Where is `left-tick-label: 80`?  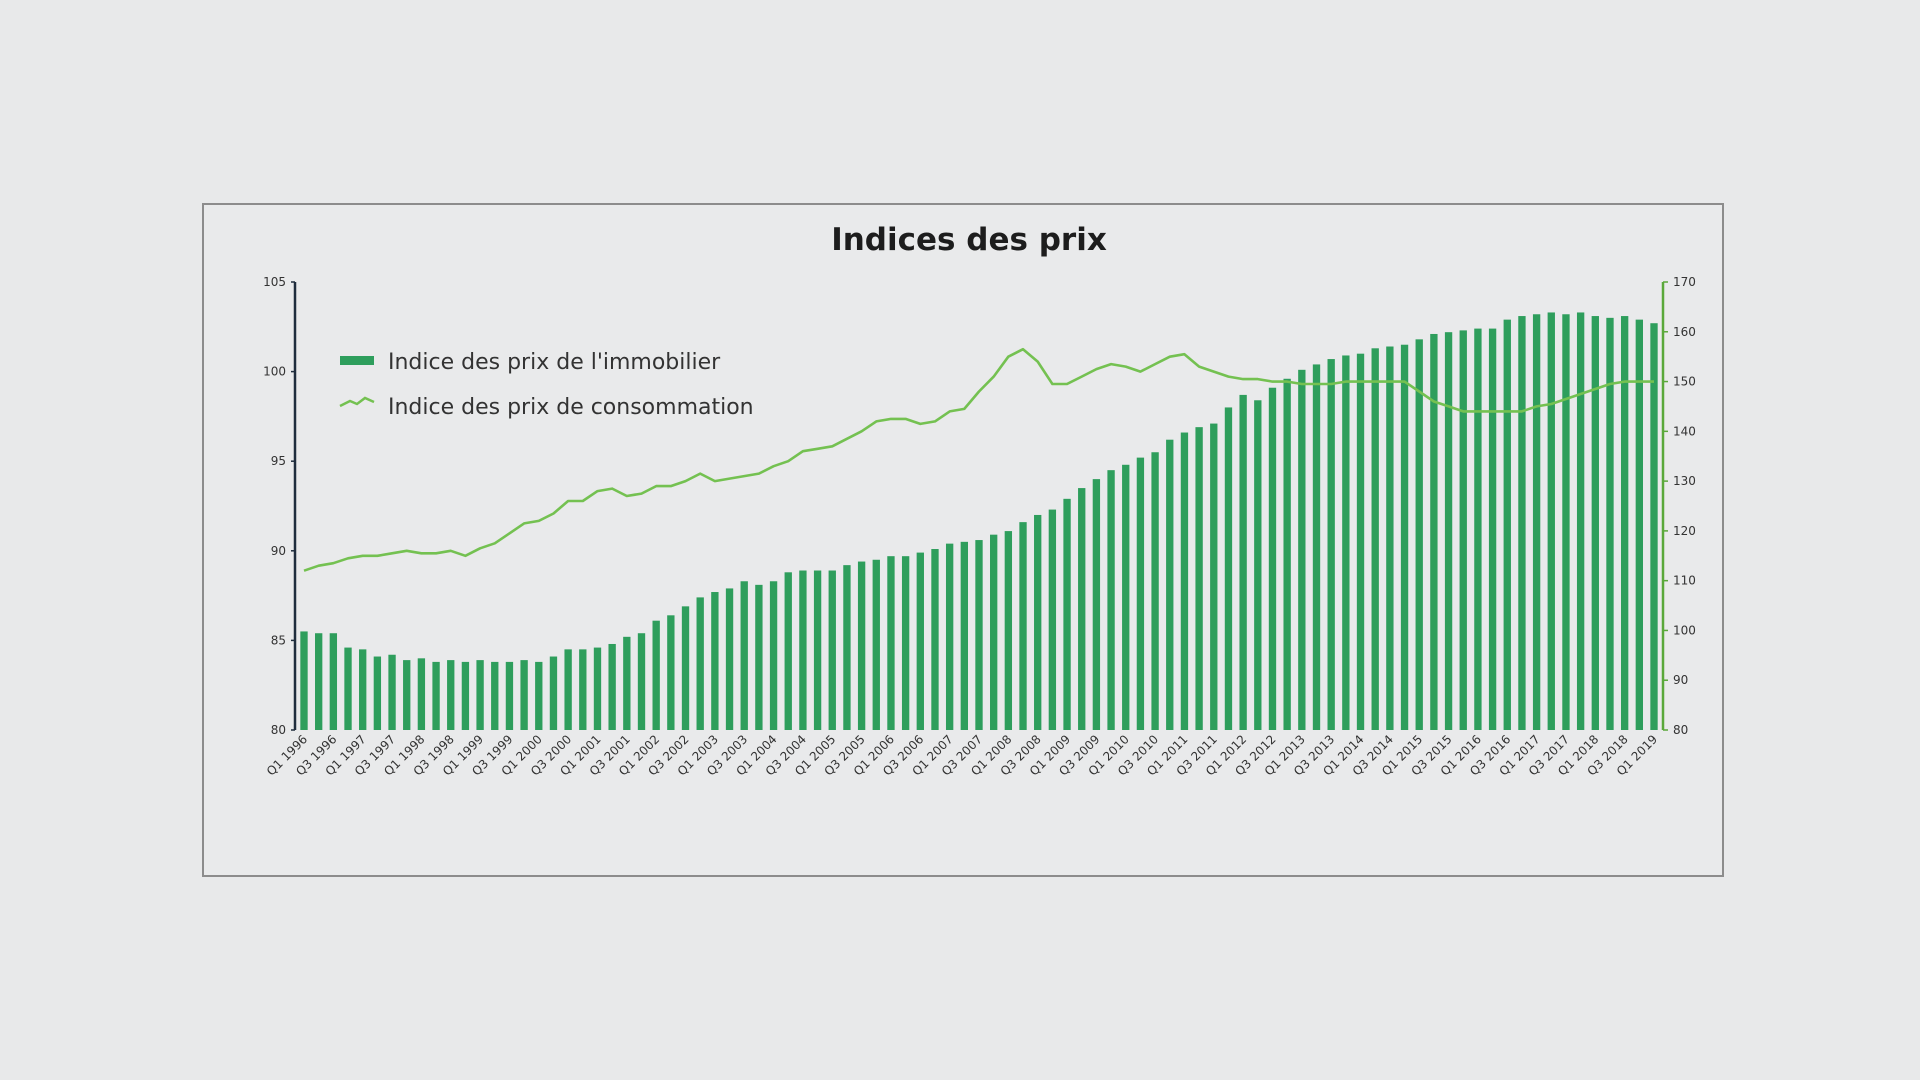 left-tick-label: 80 is located at coordinates (278, 730).